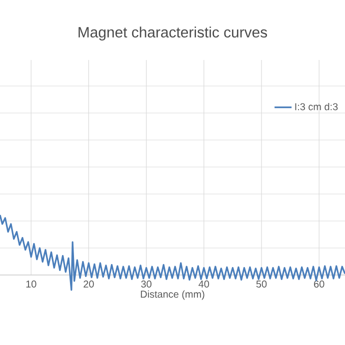  Describe the element at coordinates (261, 284) in the screenshot. I see `x-tick-label: 50` at that location.